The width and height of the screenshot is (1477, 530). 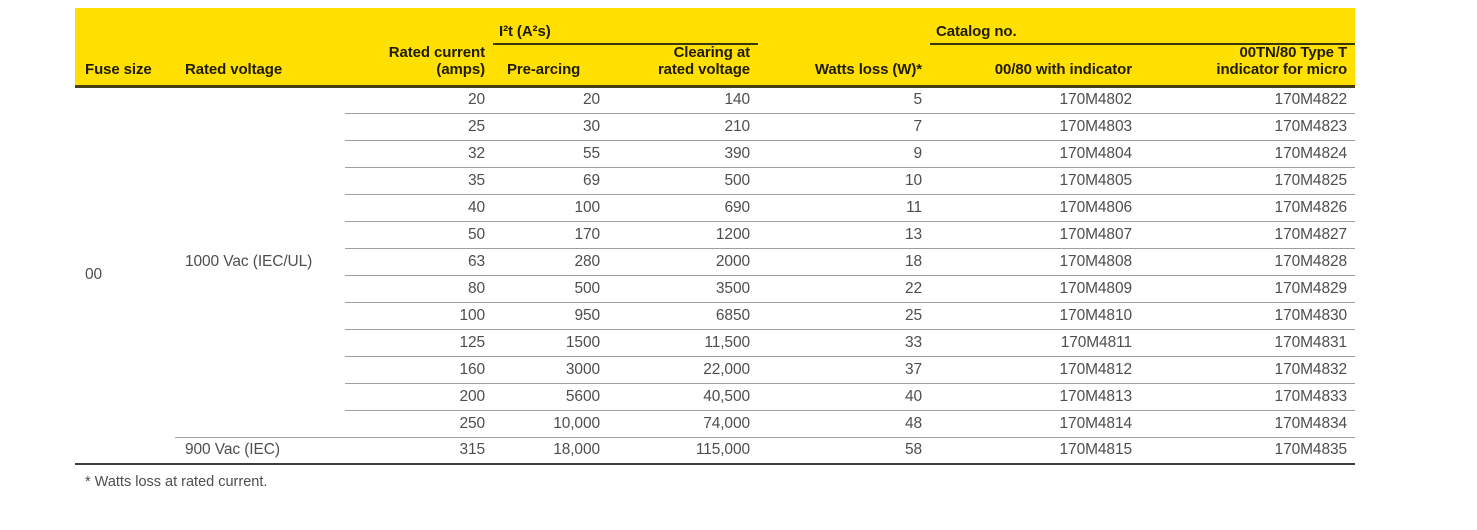 I want to click on cell-catalog-00tn80: 170M4824, so click(x=1248, y=154).